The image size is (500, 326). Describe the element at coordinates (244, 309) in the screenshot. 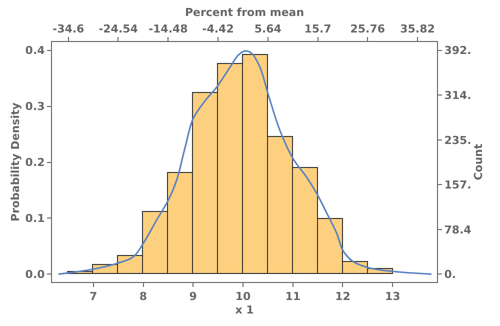

I see `x-axis-title: x 1` at that location.